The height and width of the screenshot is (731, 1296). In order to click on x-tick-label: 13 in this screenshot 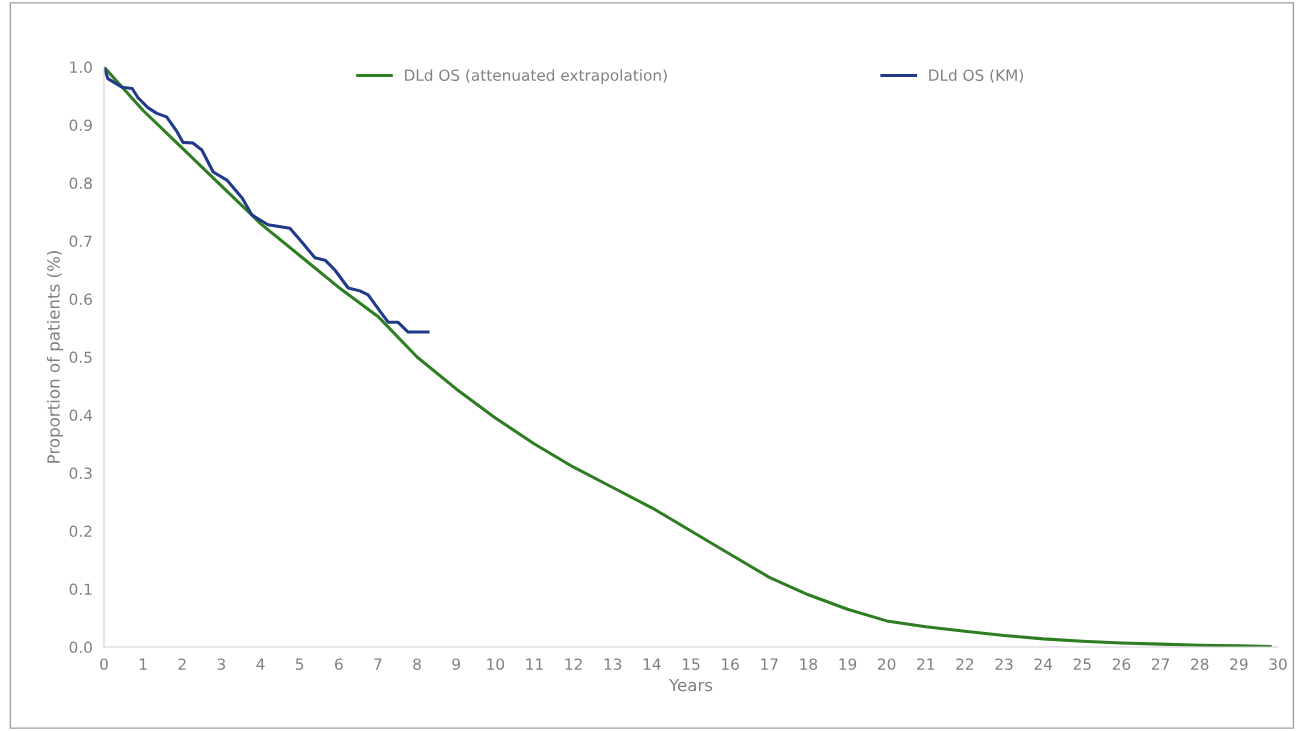, I will do `click(613, 664)`.